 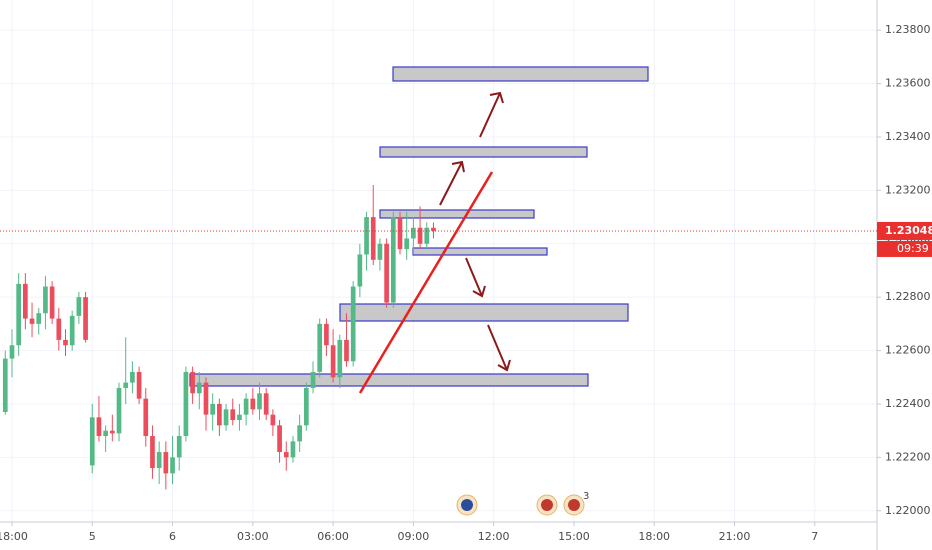 I want to click on x-tick-label: 7, so click(x=814, y=536).